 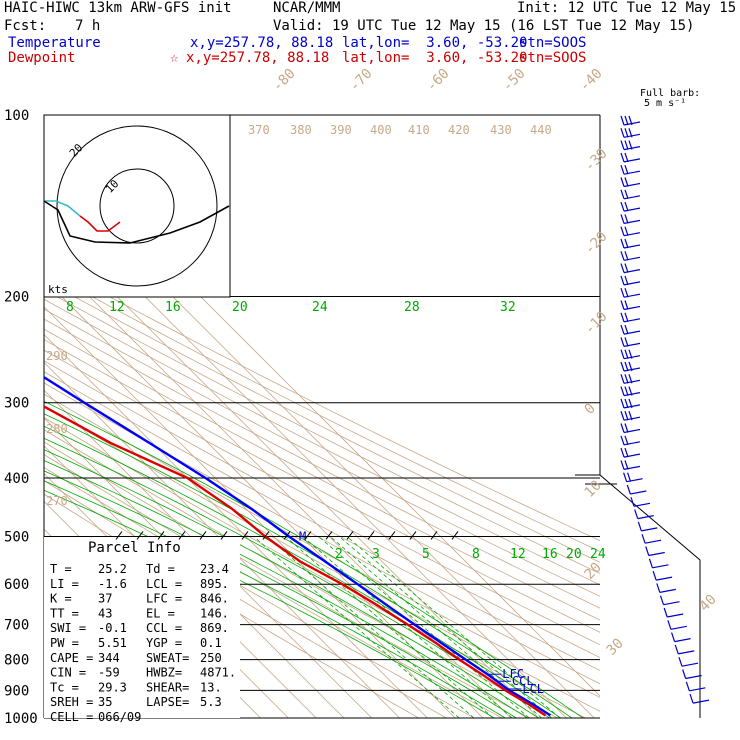 I want to click on dry-adiabat-label: 420, so click(x=459, y=130).